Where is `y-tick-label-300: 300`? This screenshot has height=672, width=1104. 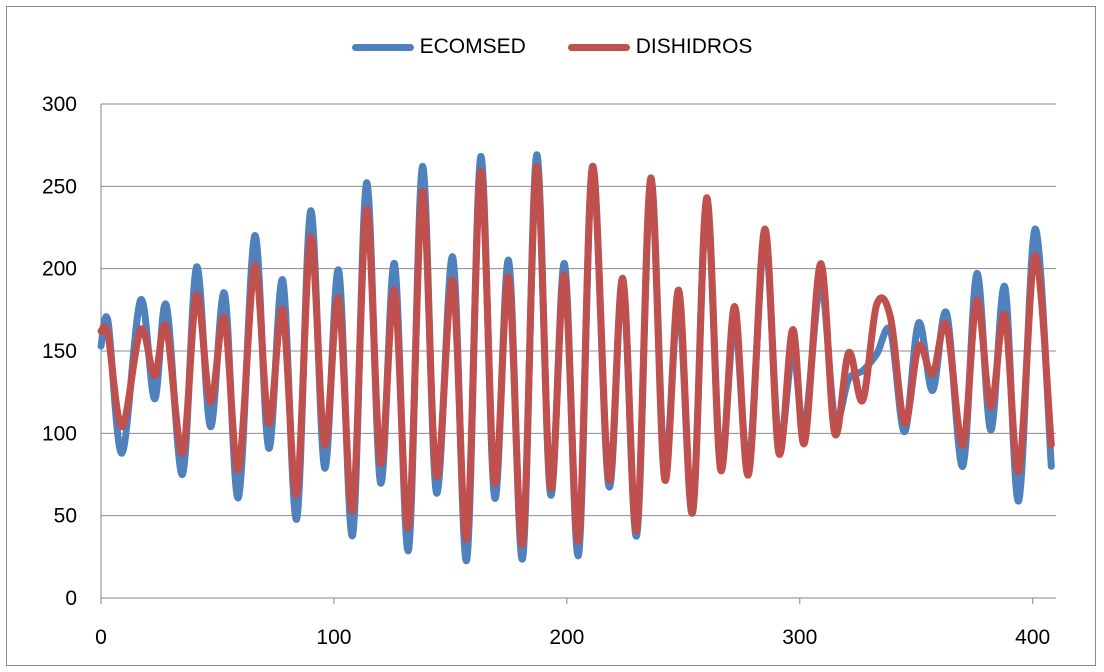 y-tick-label-300: 300 is located at coordinates (59, 104).